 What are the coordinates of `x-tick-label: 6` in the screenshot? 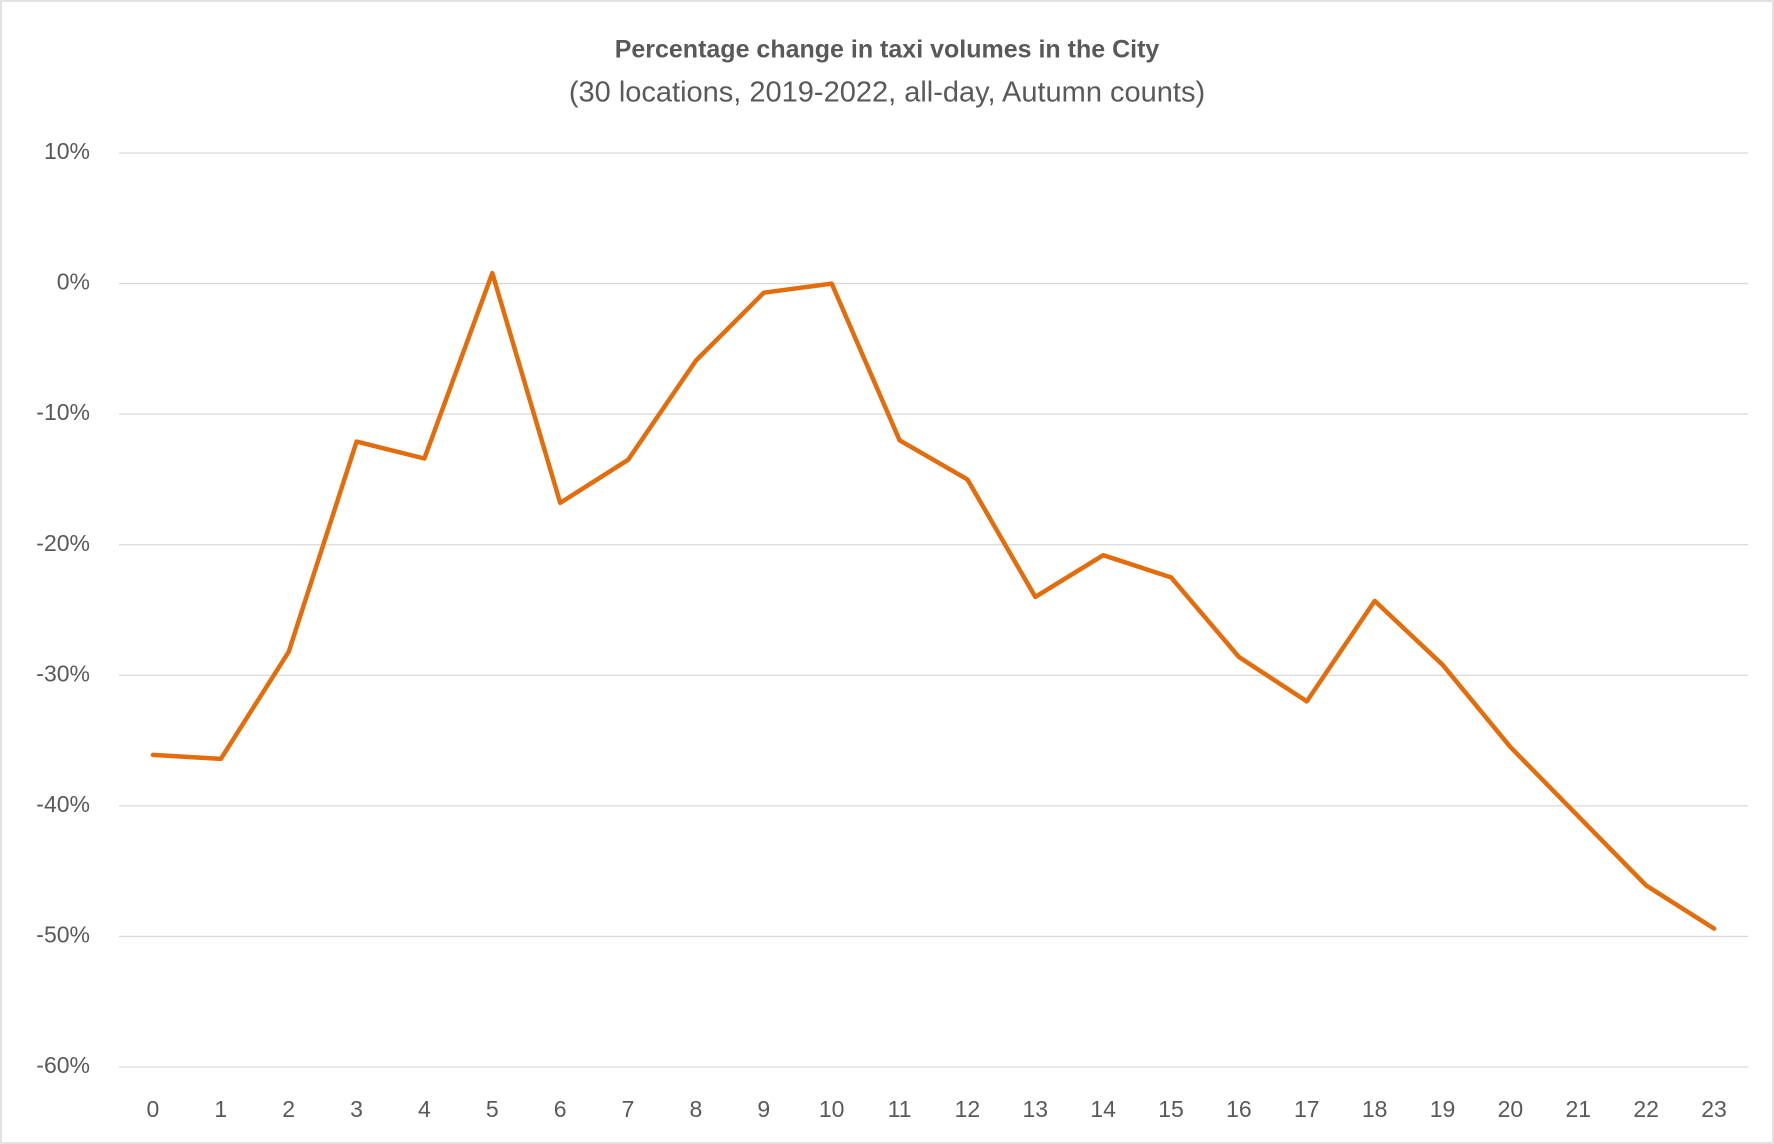 It's located at (560, 1109).